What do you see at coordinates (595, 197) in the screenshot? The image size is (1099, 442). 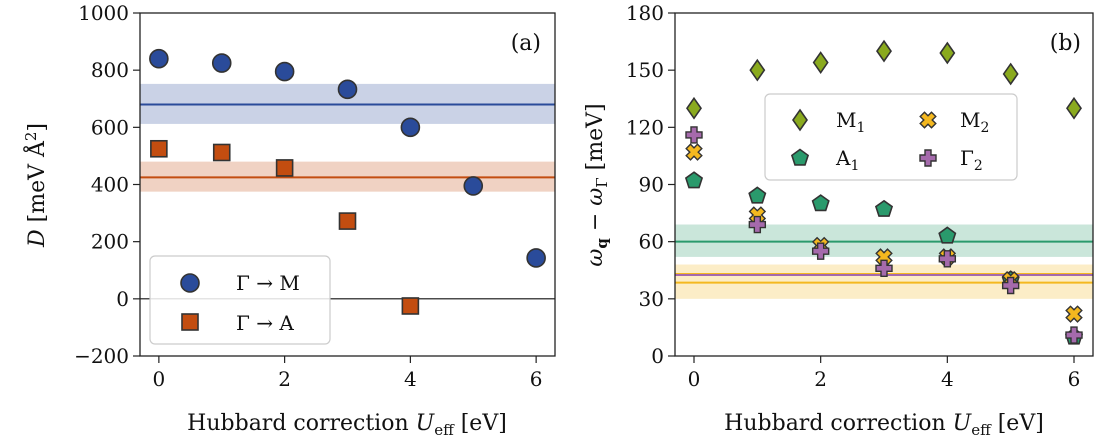 I see `y-axis-label-sym2-b: ω` at bounding box center [595, 197].